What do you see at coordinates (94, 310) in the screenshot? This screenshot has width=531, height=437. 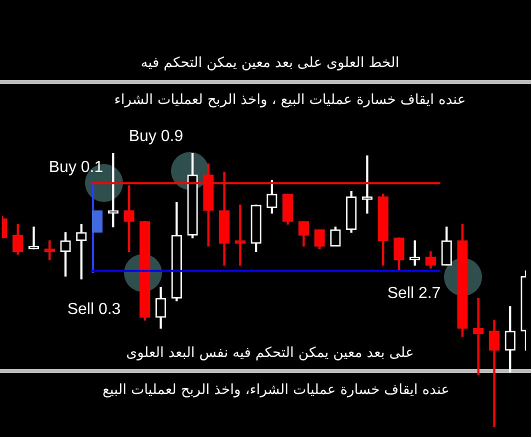 I see `annotation: Sell 0.3` at bounding box center [94, 310].